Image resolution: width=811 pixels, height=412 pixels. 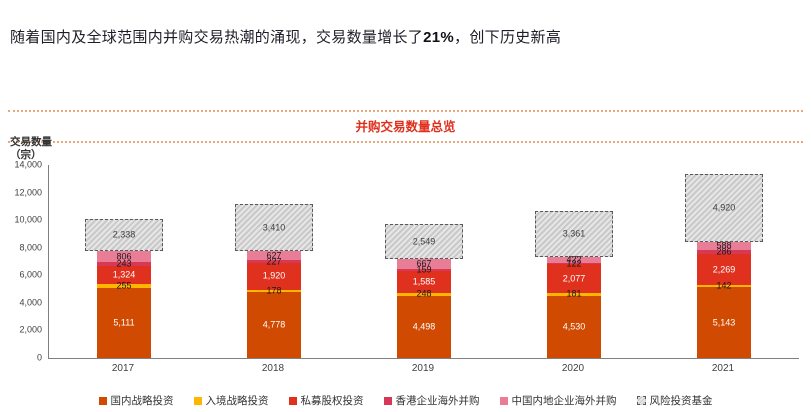 I want to click on y-axis-tick-label: 0, so click(x=39, y=357).